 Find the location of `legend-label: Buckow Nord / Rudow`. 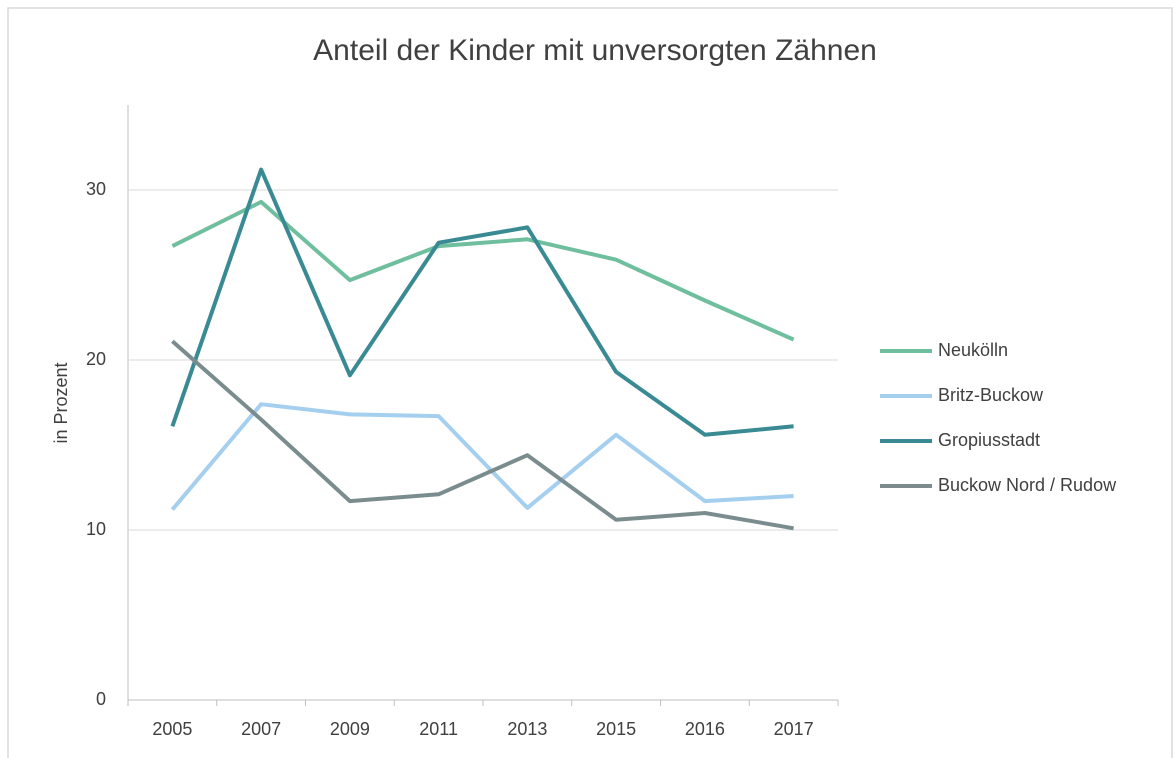

legend-label: Buckow Nord / Rudow is located at coordinates (1027, 485).